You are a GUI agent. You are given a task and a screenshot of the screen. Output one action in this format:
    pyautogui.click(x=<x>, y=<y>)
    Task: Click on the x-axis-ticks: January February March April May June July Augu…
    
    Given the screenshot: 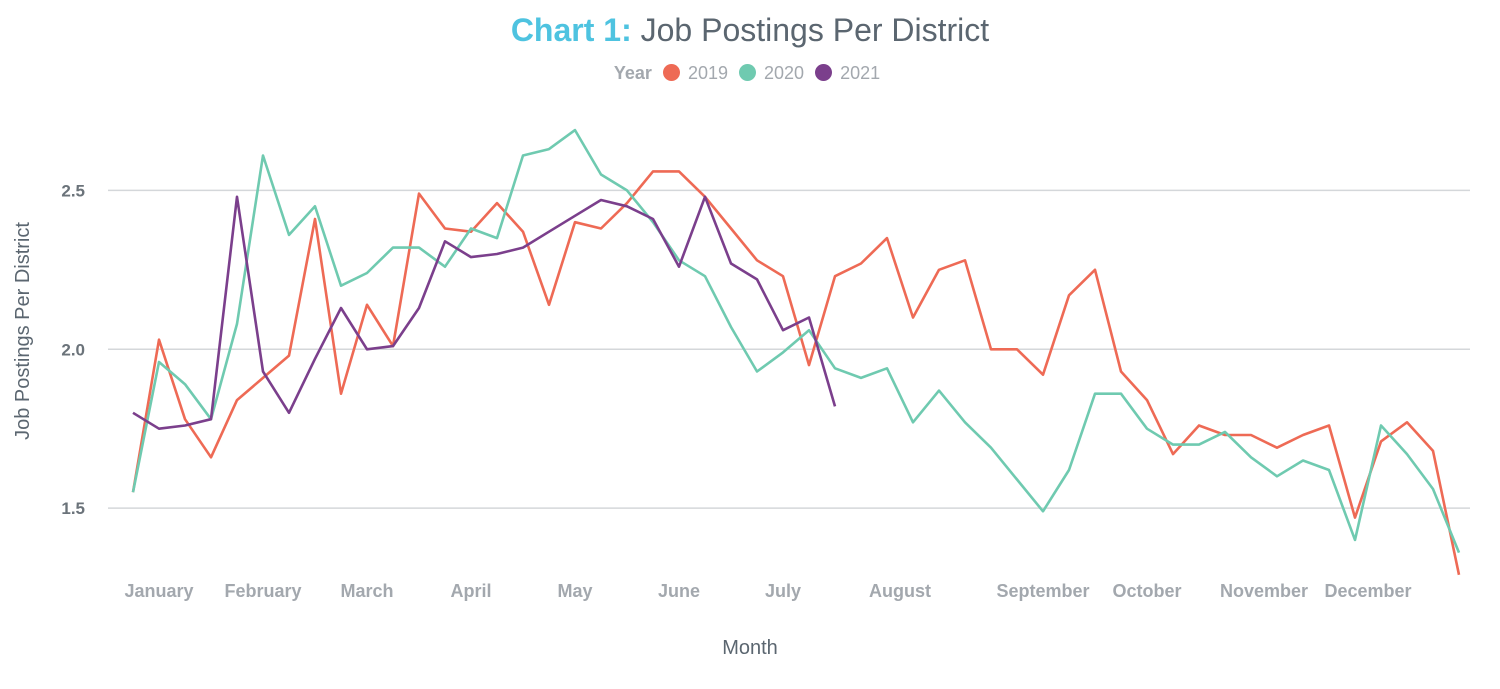 What is the action you would take?
    pyautogui.click(x=767, y=591)
    